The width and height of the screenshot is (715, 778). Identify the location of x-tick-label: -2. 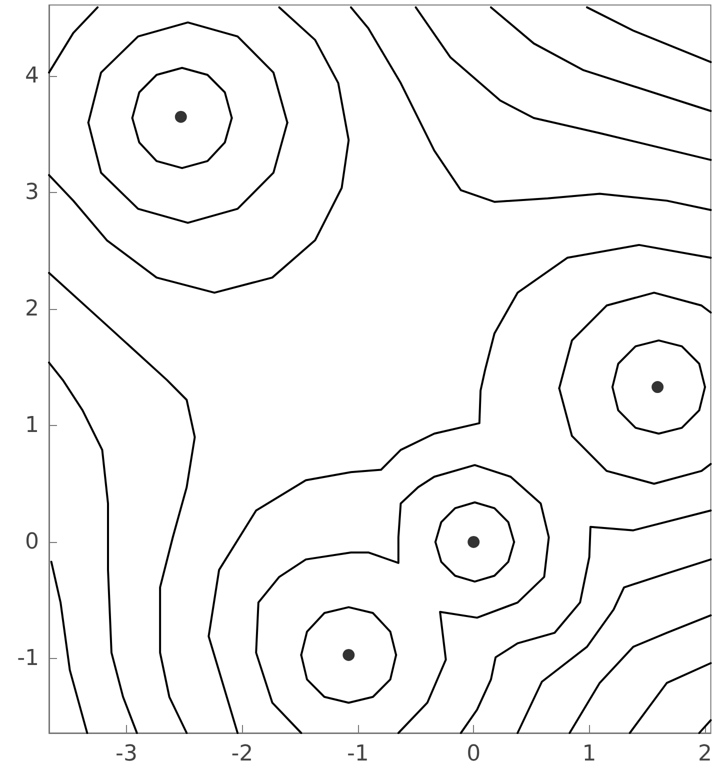
(242, 754).